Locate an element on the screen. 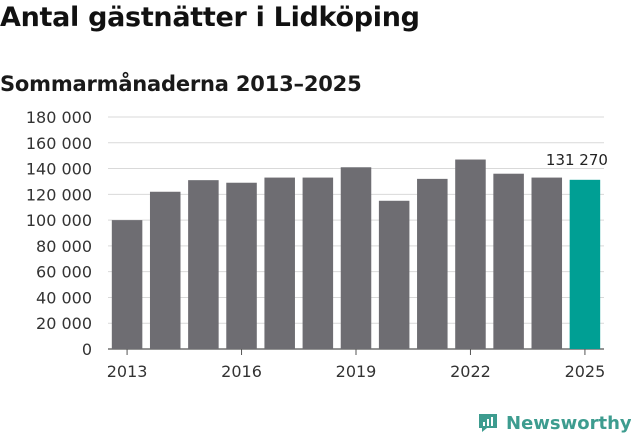 The width and height of the screenshot is (631, 439). y-tick-label: 160 000 is located at coordinates (59, 143).